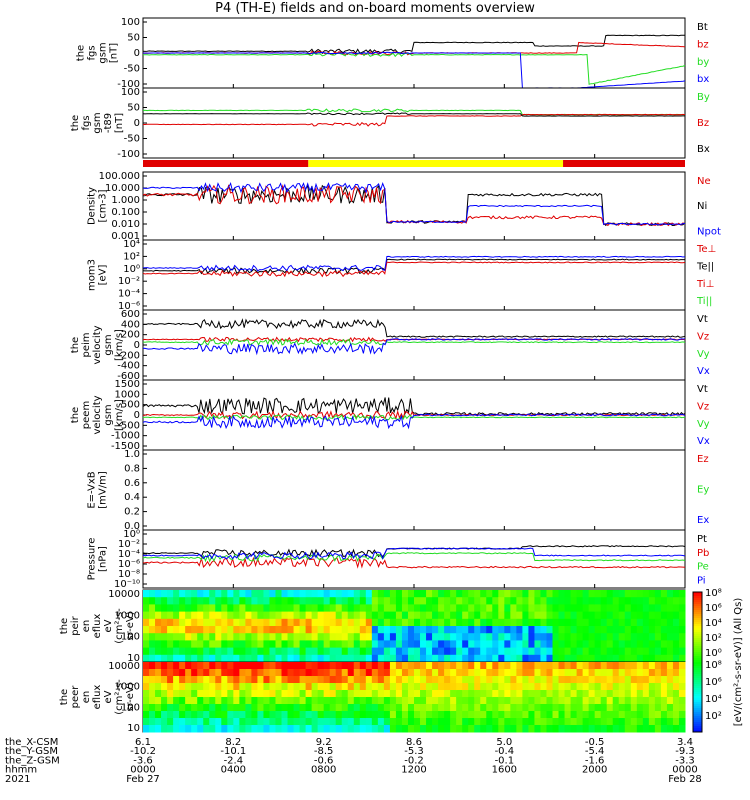  Describe the element at coordinates (108, 414) in the screenshot. I see `panel-ylabel: gsm` at that location.